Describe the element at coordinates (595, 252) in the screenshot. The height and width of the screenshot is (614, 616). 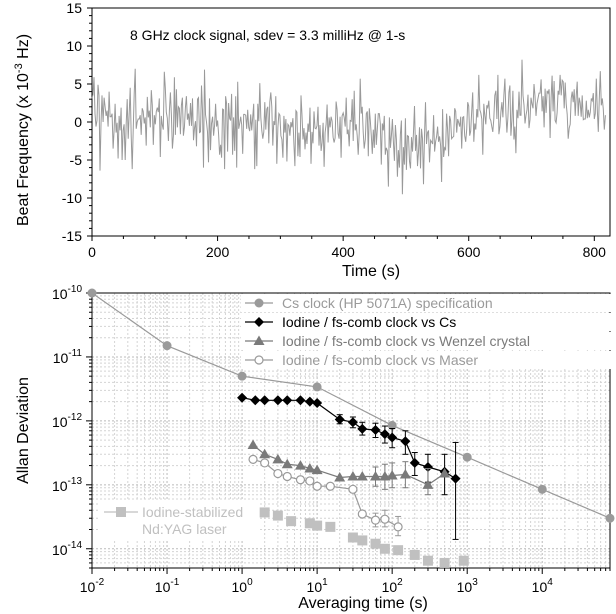
I see `top-x-tick-label: 800` at that location.